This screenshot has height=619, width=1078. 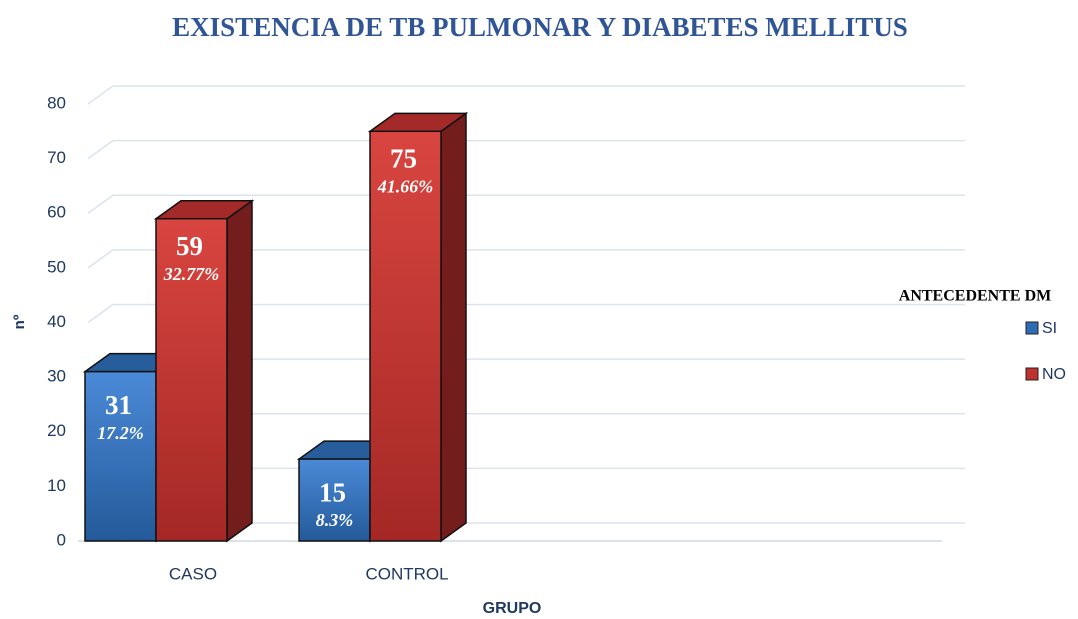 I want to click on data-label: 15, so click(x=332, y=492).